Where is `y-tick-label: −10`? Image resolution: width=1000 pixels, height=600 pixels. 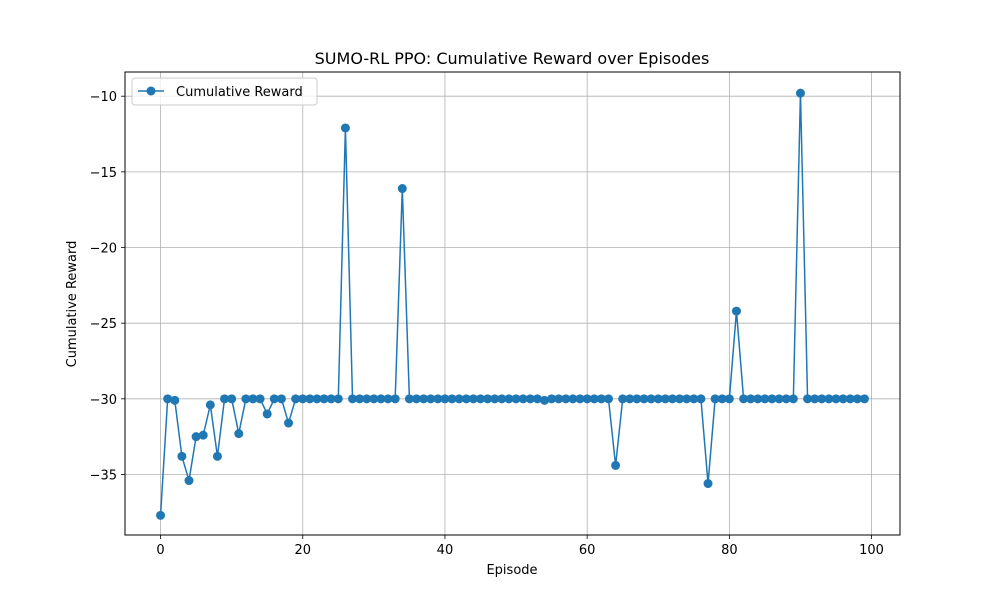 y-tick-label: −10 is located at coordinates (103, 97).